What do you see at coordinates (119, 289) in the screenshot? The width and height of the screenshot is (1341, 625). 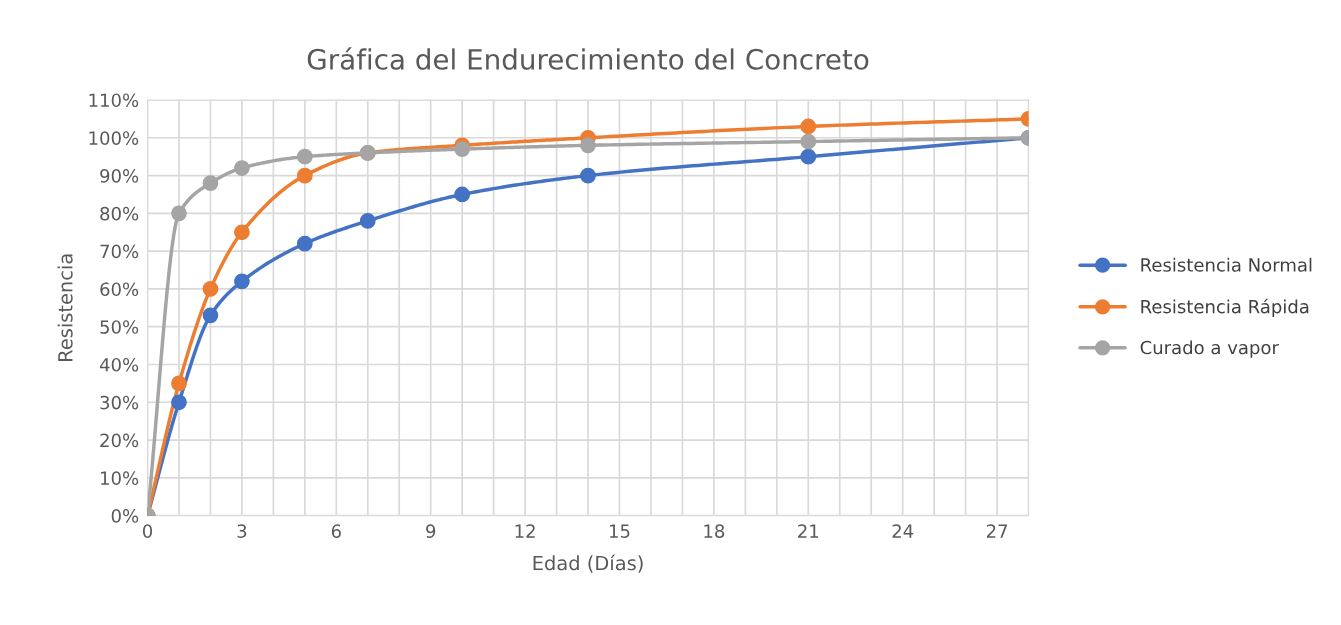 I see `y-tick-label: 60%` at bounding box center [119, 289].